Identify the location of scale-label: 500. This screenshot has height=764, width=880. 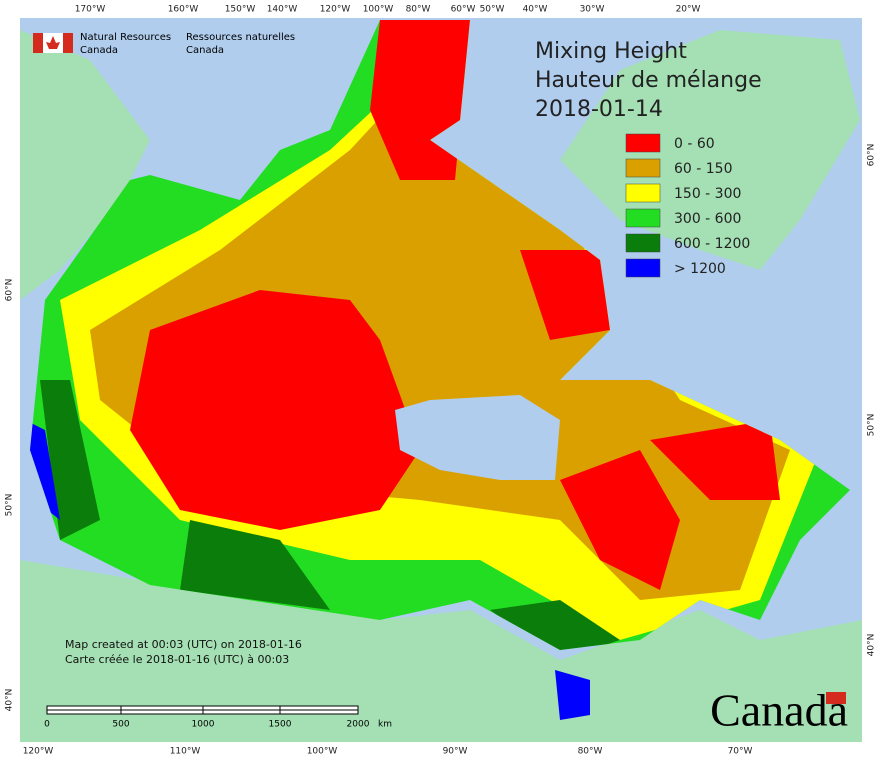
(120, 725).